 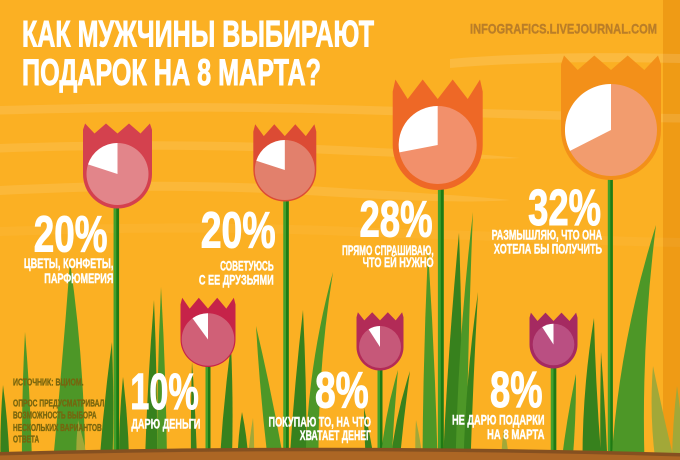 I want to click on svg-text: ХОТЕЛА БЫ ПОЛУЧИТЬ, so click(x=548, y=248).